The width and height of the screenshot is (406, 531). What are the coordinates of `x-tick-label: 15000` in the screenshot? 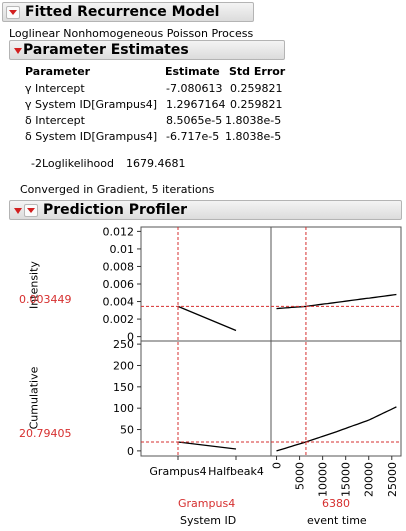 It's located at (346, 479).